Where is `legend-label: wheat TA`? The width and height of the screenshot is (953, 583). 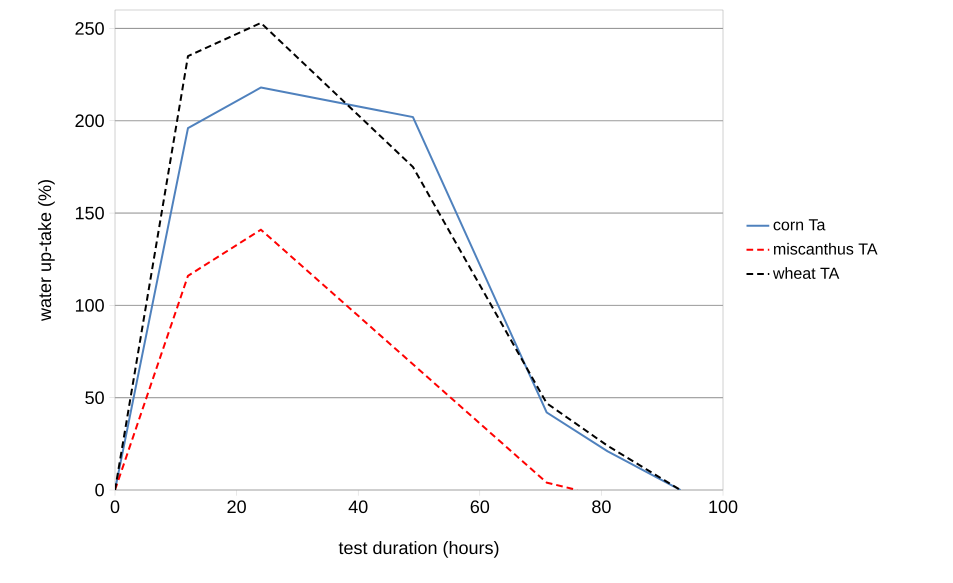 legend-label: wheat TA is located at coordinates (806, 273).